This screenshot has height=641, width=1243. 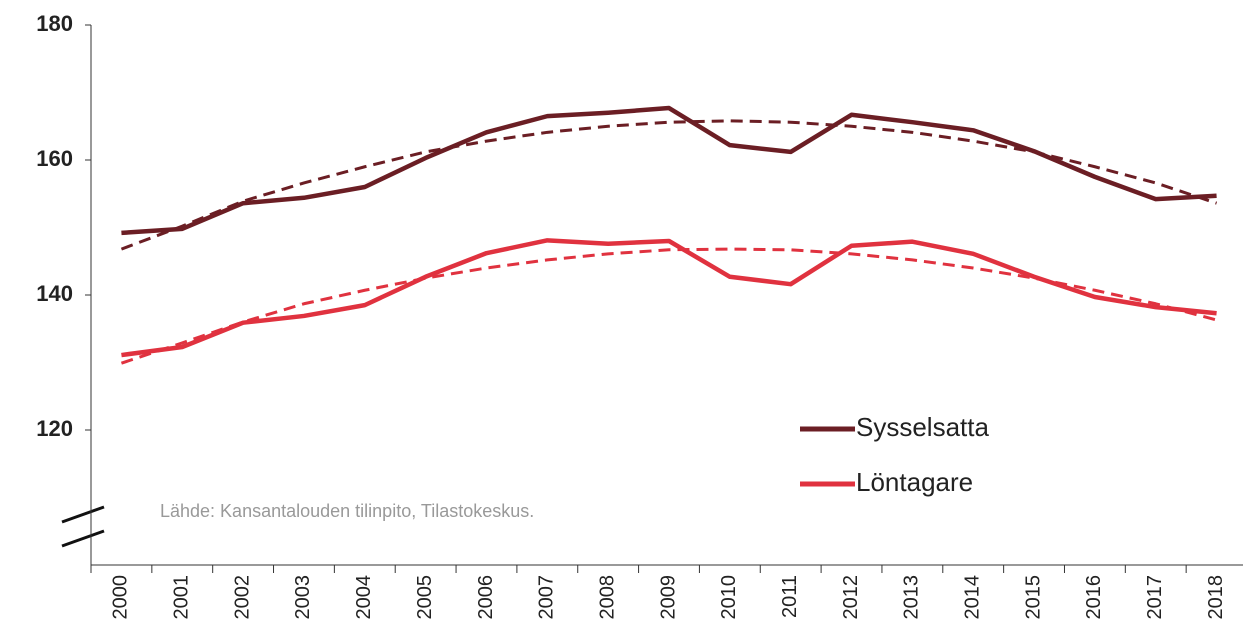 What do you see at coordinates (54, 158) in the screenshot?
I see `y-tick-label: 160` at bounding box center [54, 158].